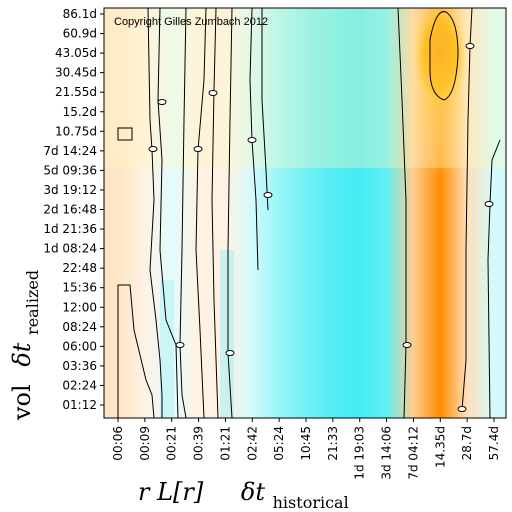  Describe the element at coordinates (172, 443) in the screenshot. I see `x-tick-label: 00:21` at that location.